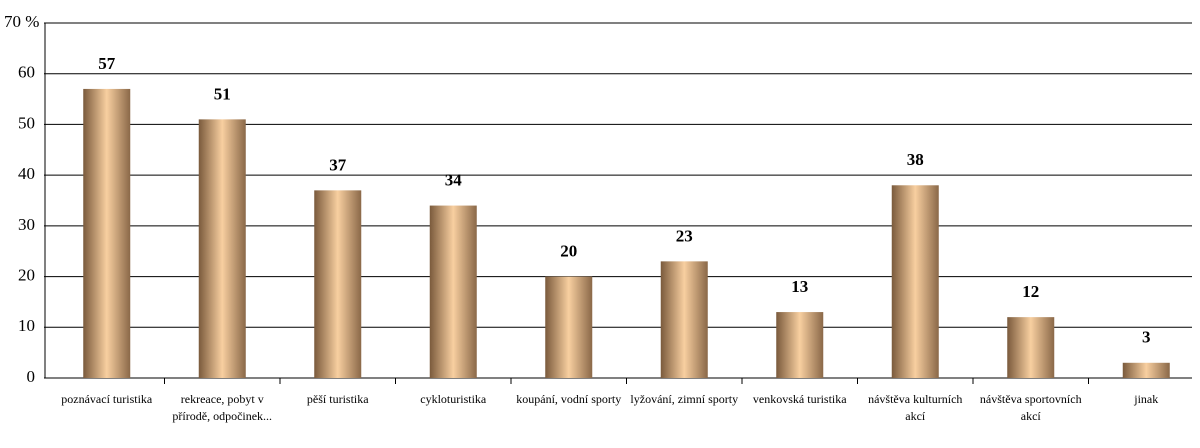 This screenshot has width=1200, height=448. I want to click on value-label: 37, so click(338, 164).